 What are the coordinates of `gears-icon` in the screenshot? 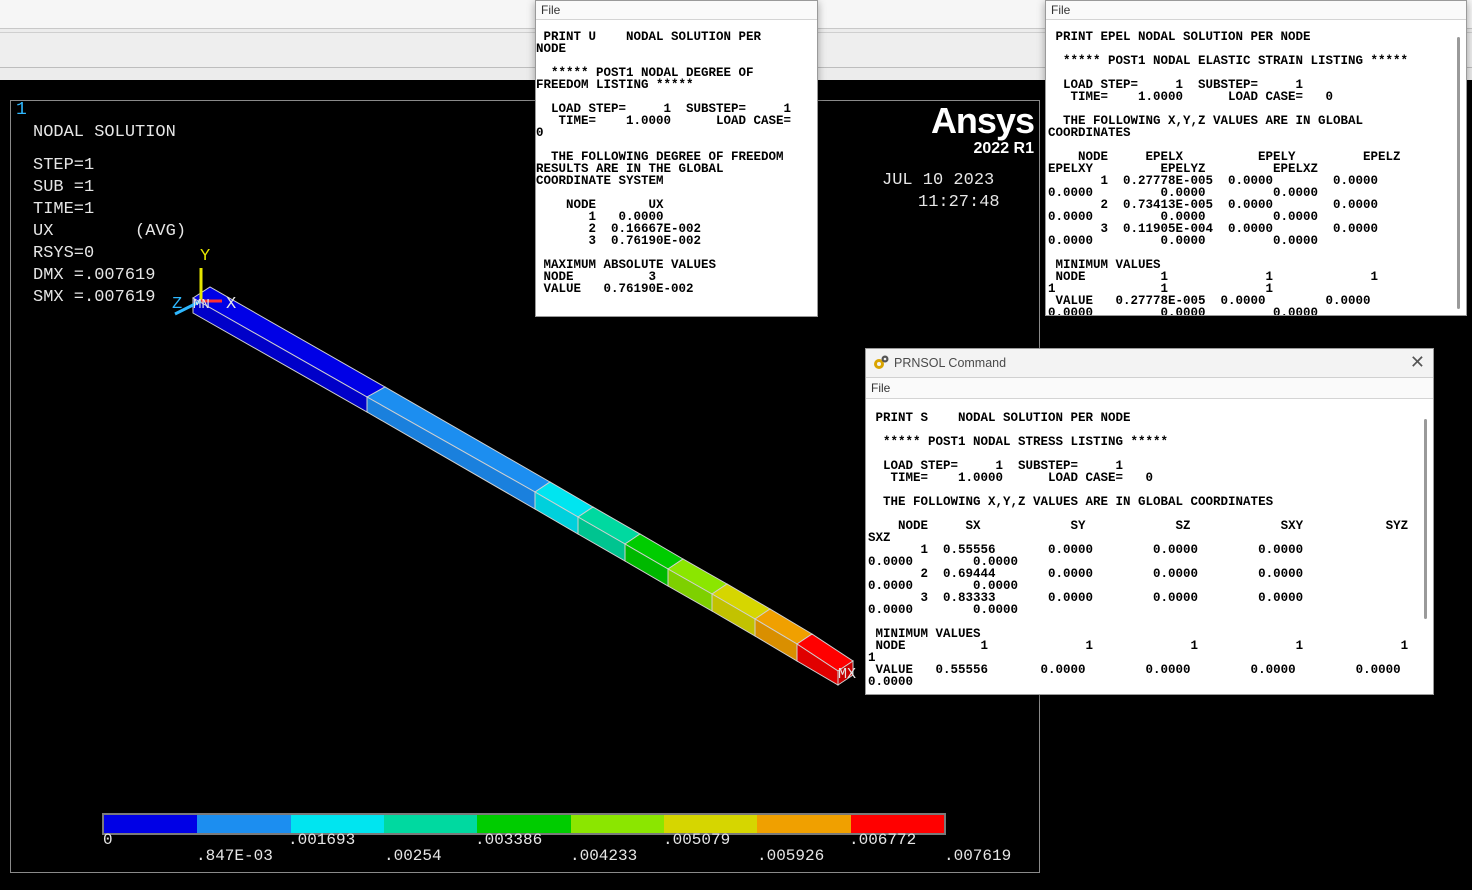 It's located at (881, 362).